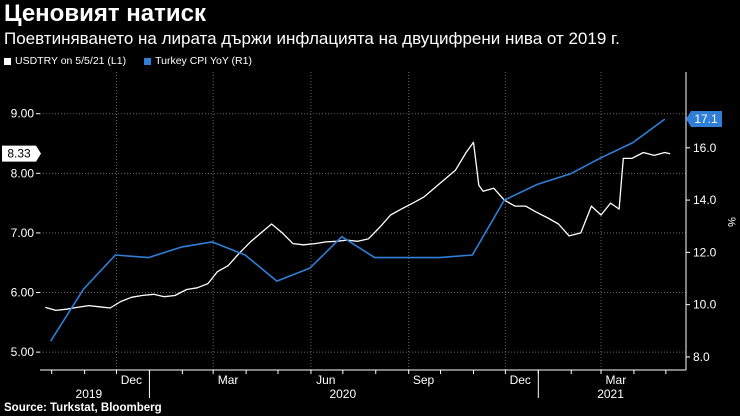 Image resolution: width=740 pixels, height=416 pixels. What do you see at coordinates (701, 357) in the screenshot?
I see `y-right-tick-label: 8.0` at bounding box center [701, 357].